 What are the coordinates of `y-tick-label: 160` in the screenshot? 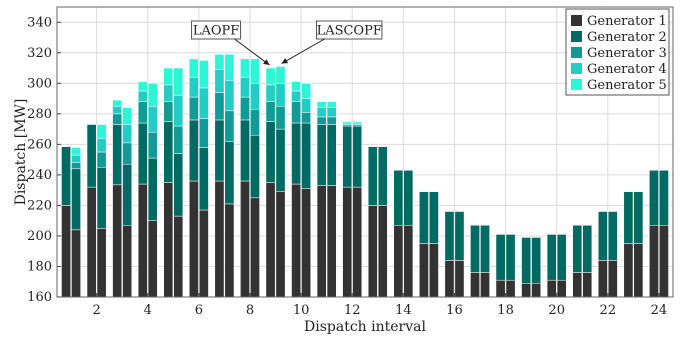 It's located at (39, 297).